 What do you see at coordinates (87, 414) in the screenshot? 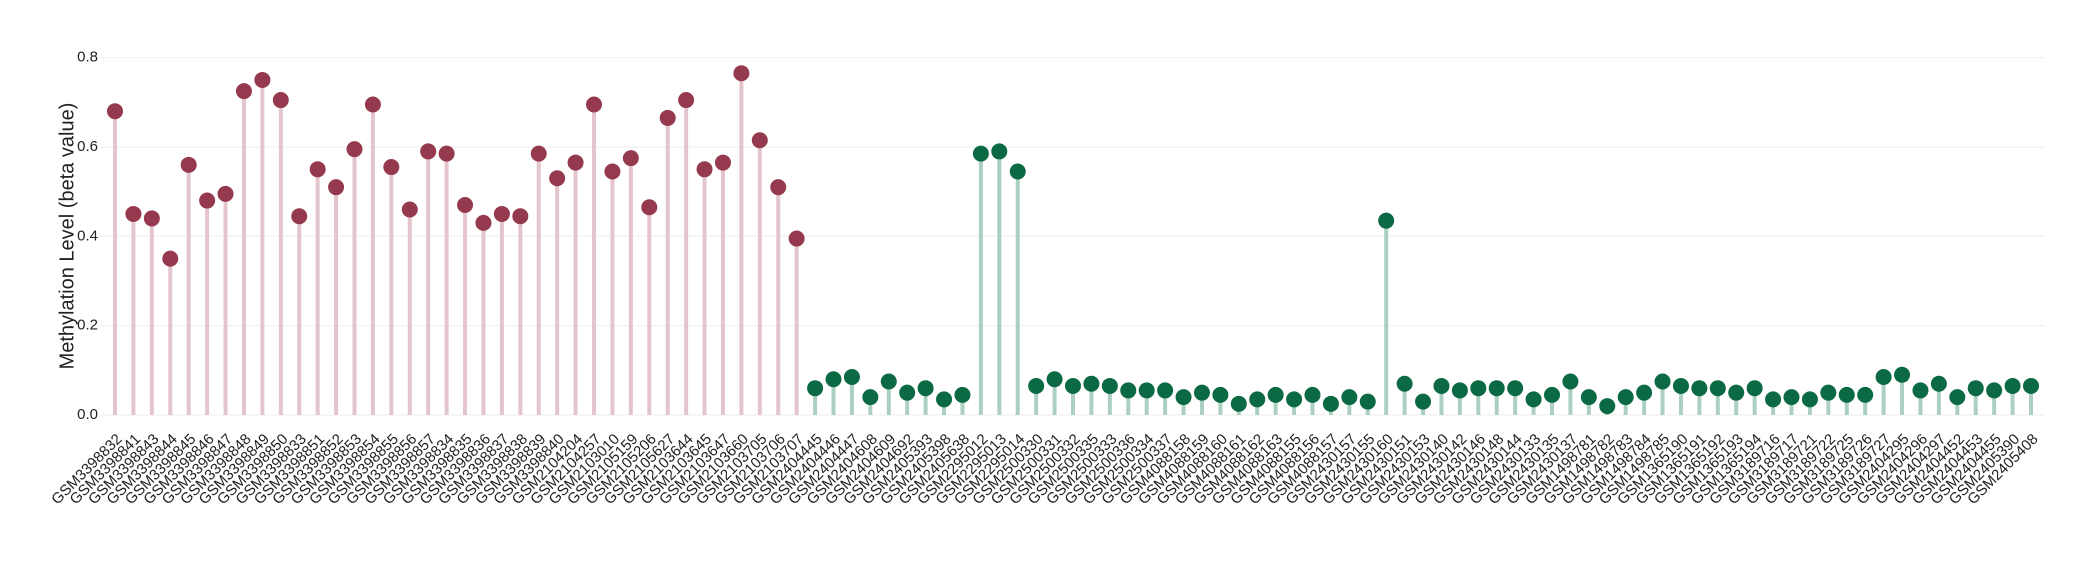
I see `y-tick-label: 0.0` at bounding box center [87, 414].